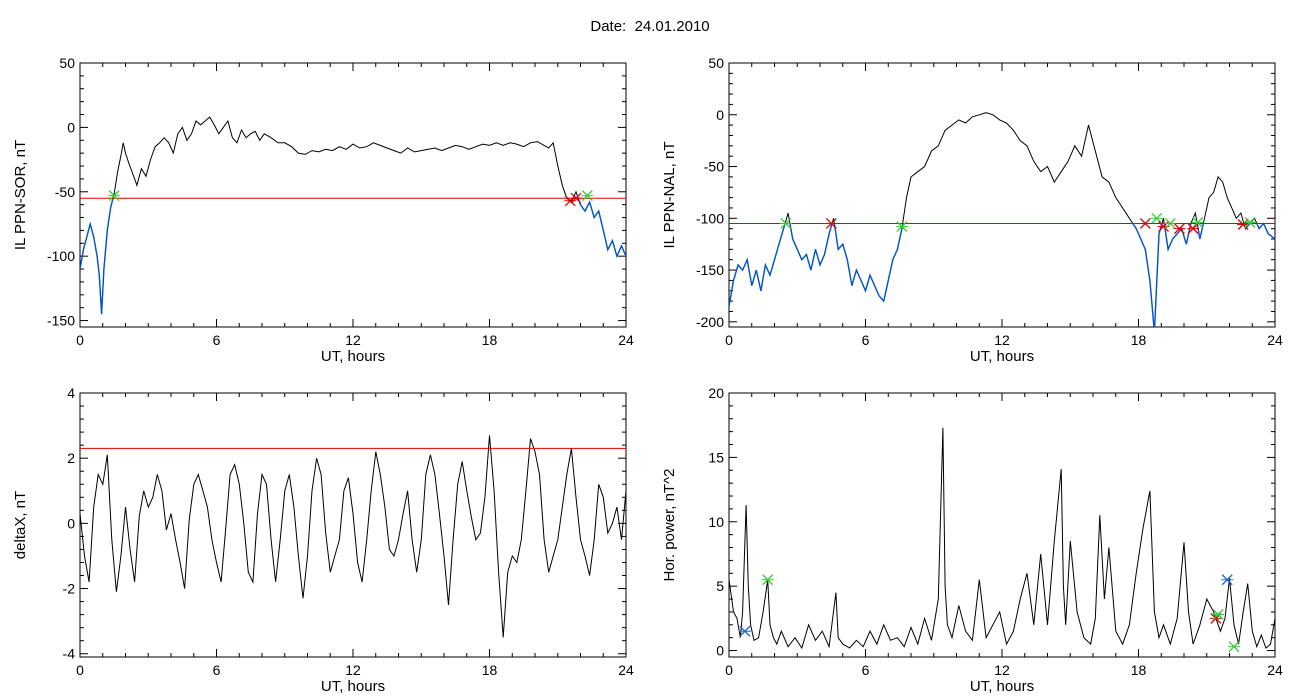  What do you see at coordinates (20, 195) in the screenshot?
I see `y-axis-label: IL PPN-SOR, nT` at bounding box center [20, 195].